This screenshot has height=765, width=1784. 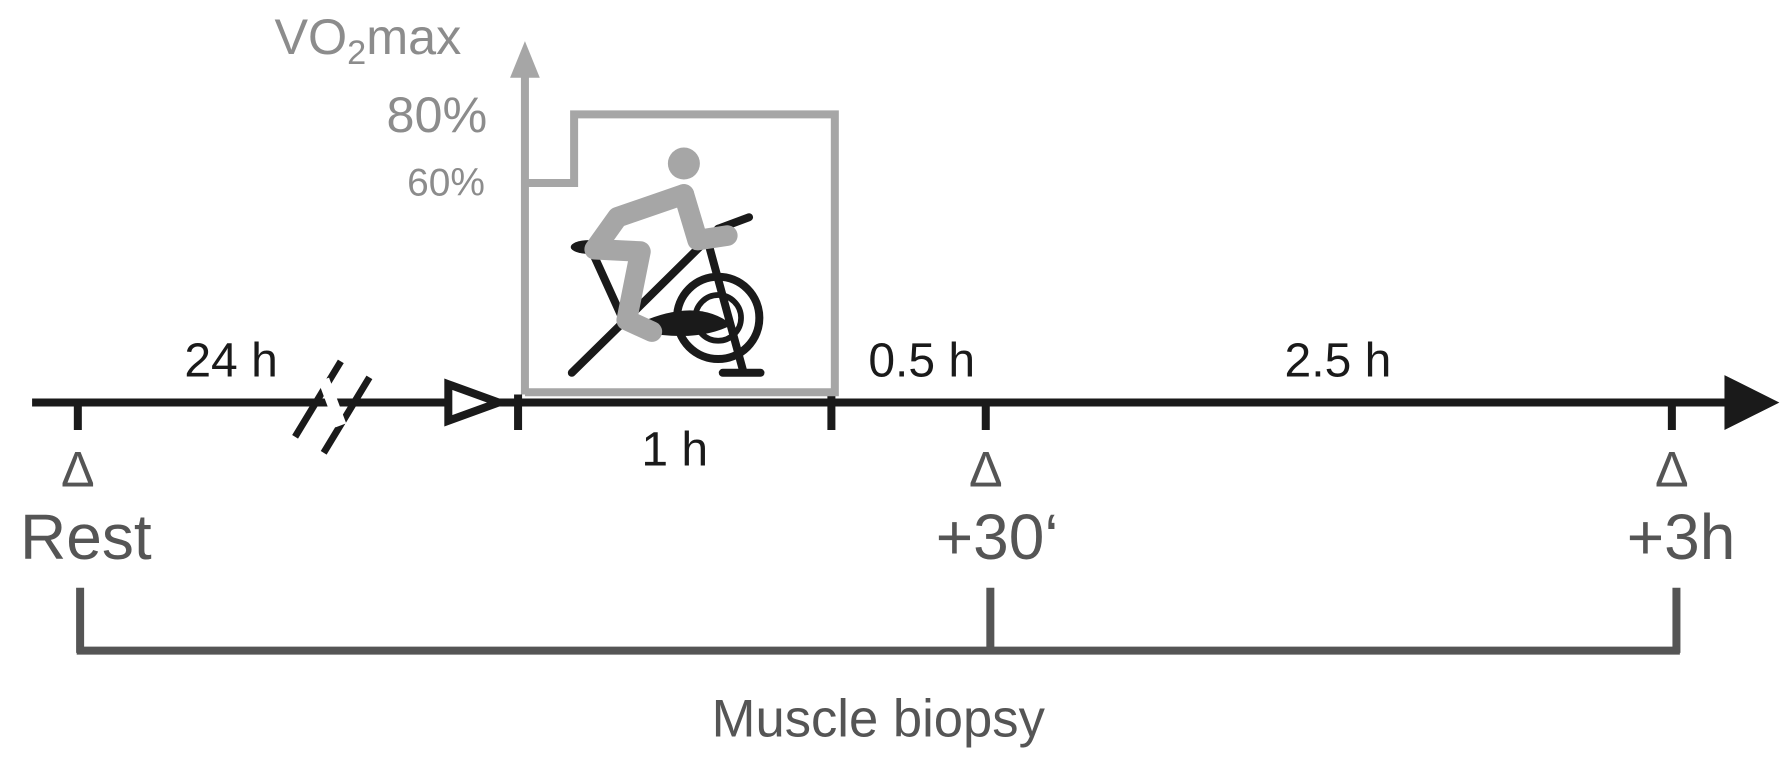 What do you see at coordinates (879, 719) in the screenshot?
I see `bracket-label: Muscle biopsy` at bounding box center [879, 719].